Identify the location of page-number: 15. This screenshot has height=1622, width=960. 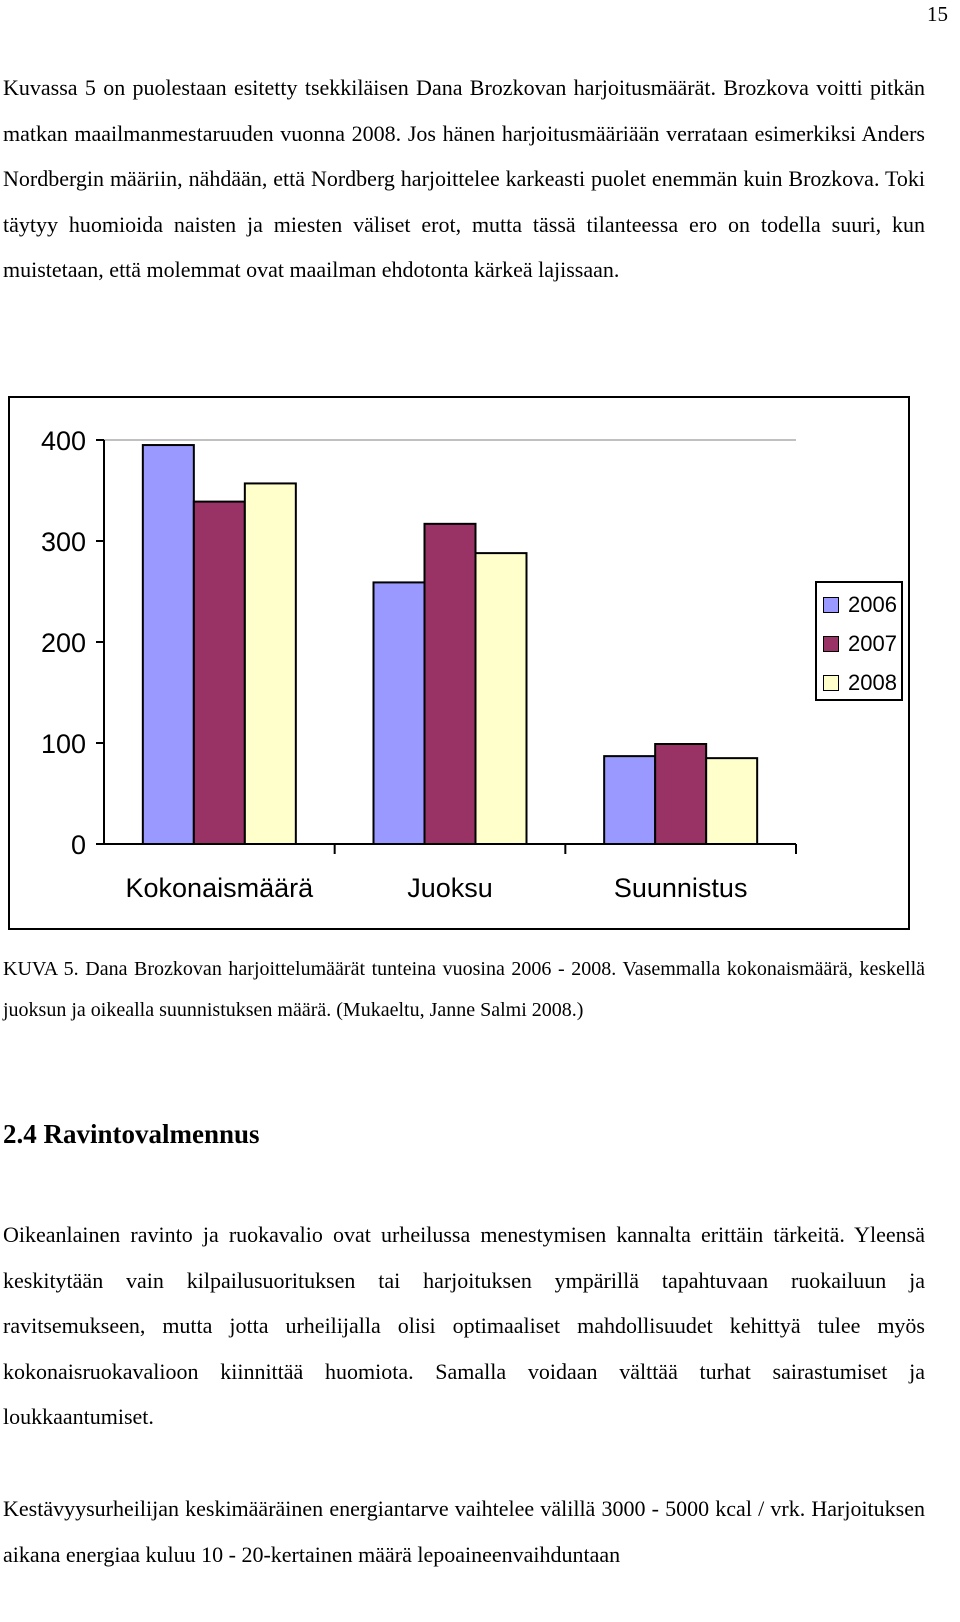
(937, 14).